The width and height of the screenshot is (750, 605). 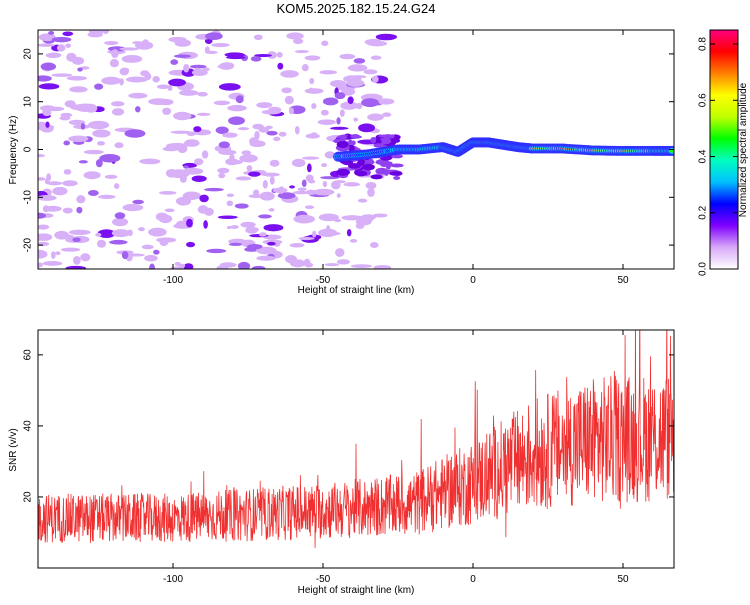 What do you see at coordinates (28, 102) in the screenshot?
I see `heatmap-y-tick-label: 10` at bounding box center [28, 102].